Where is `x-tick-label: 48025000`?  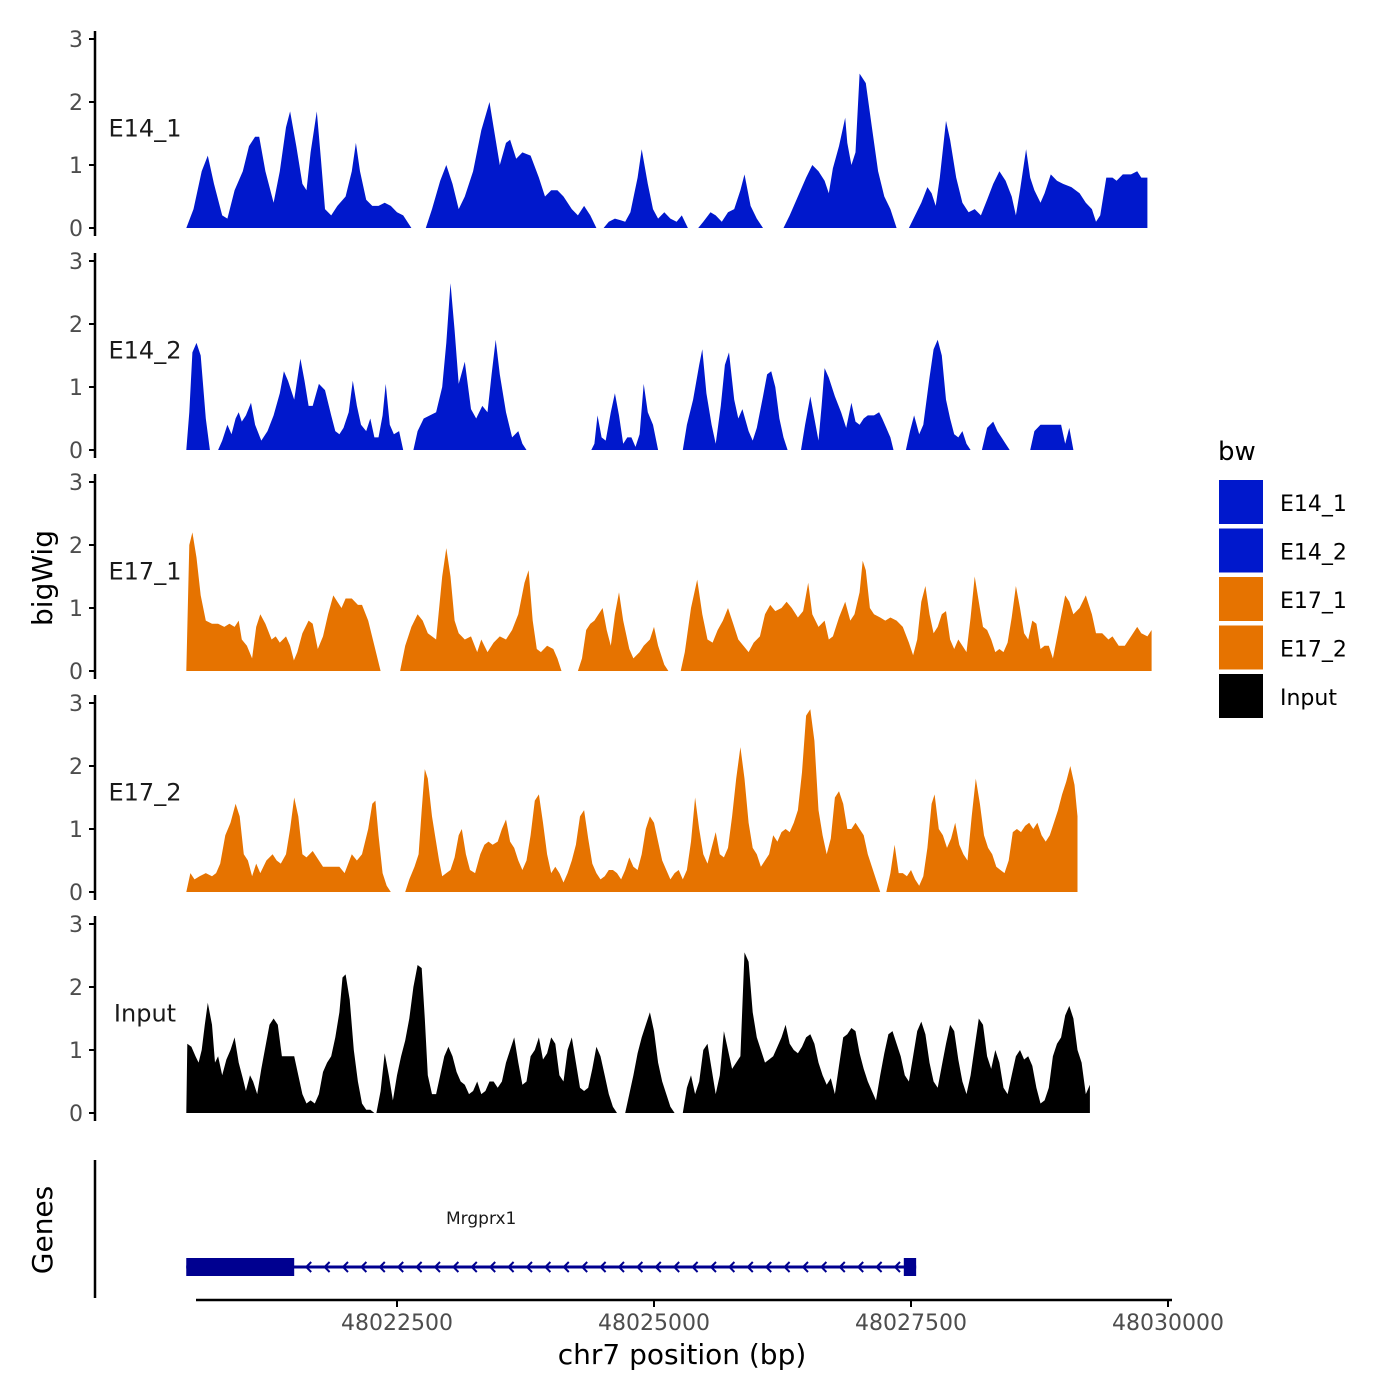 x-tick-label: 48025000 is located at coordinates (654, 1323).